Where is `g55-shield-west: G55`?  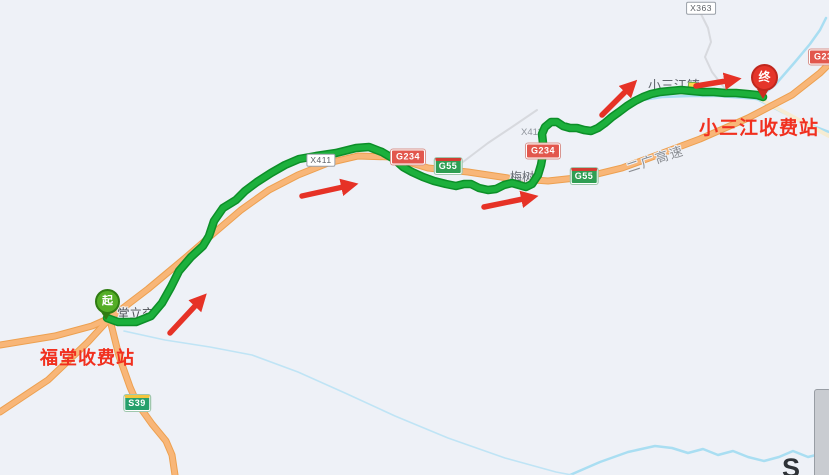 g55-shield-west: G55 is located at coordinates (448, 166).